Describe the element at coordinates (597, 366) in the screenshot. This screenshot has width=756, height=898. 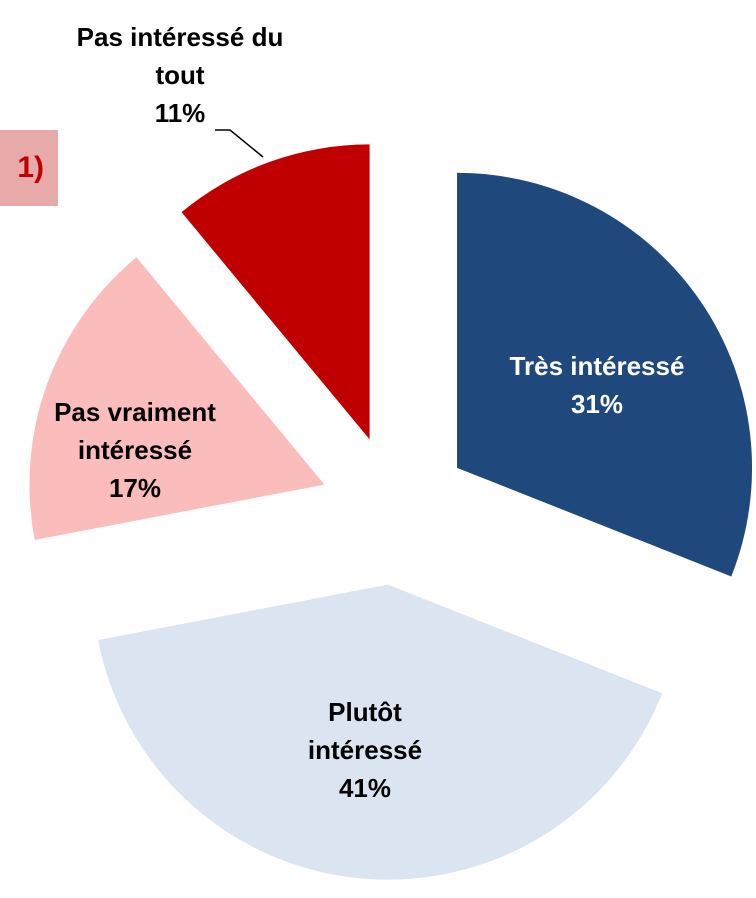
I see `slice-name: Très intéressé` at that location.